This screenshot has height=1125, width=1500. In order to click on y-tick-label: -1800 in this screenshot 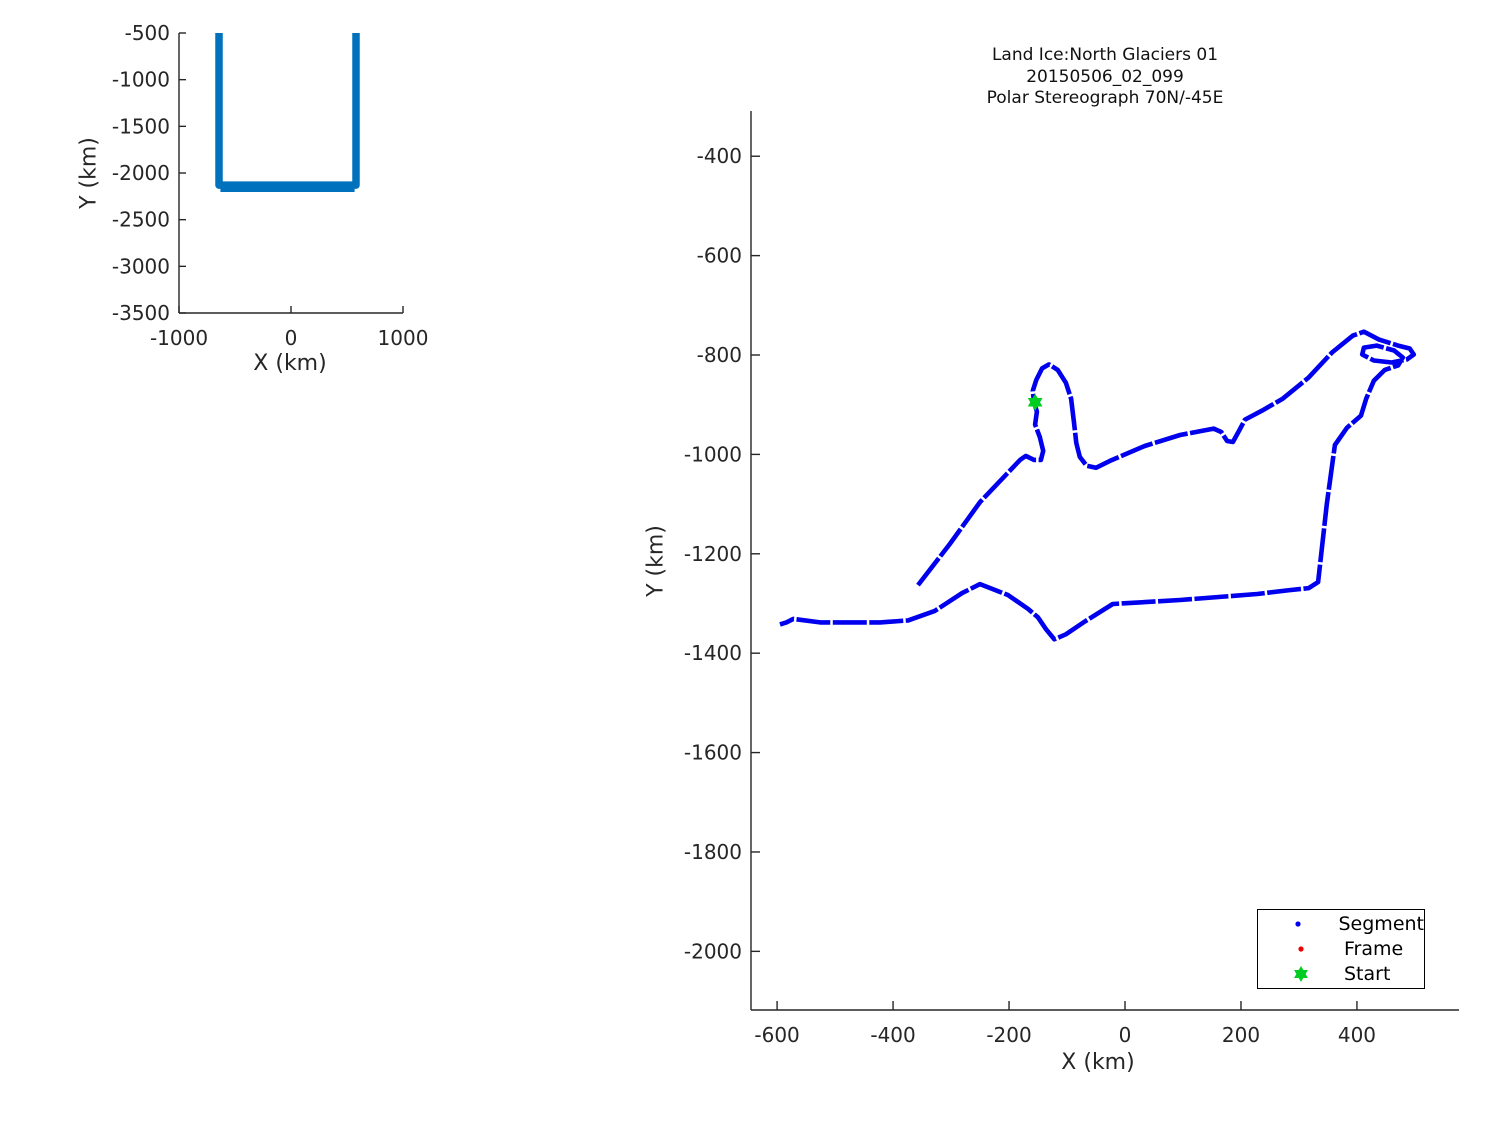, I will do `click(713, 852)`.